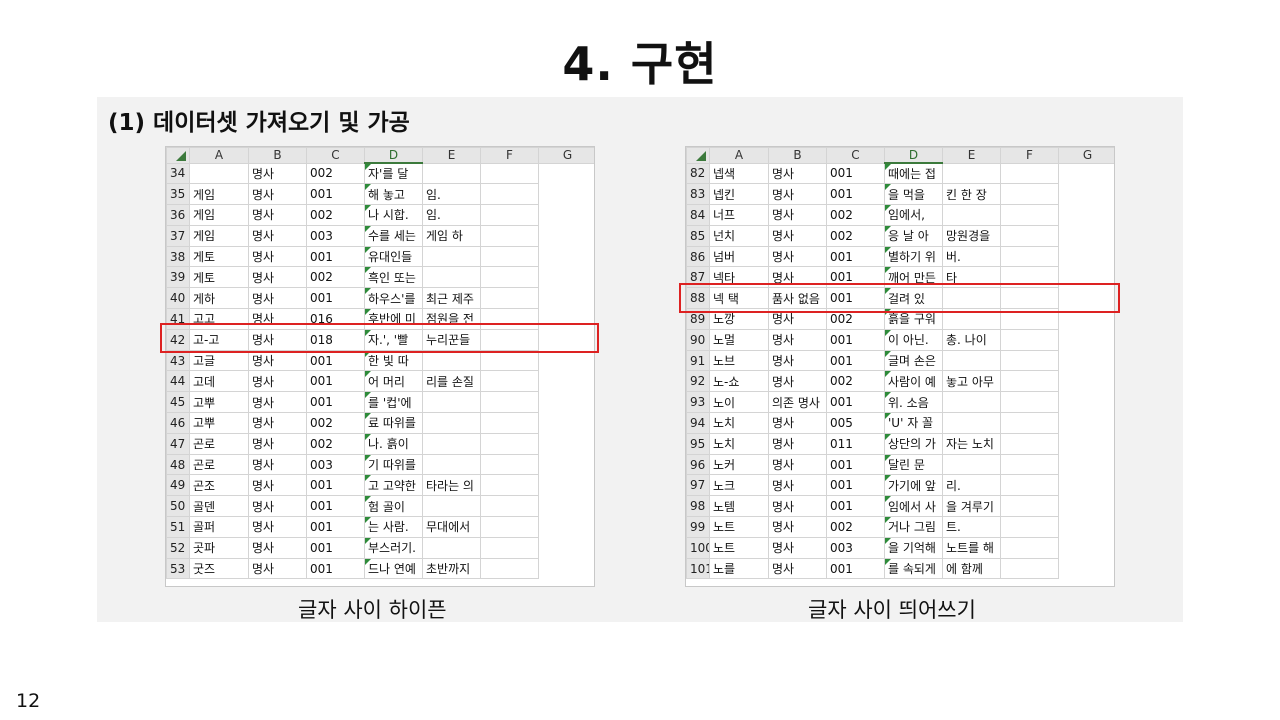 This screenshot has height=720, width=1280. I want to click on row-header: 52, so click(178, 547).